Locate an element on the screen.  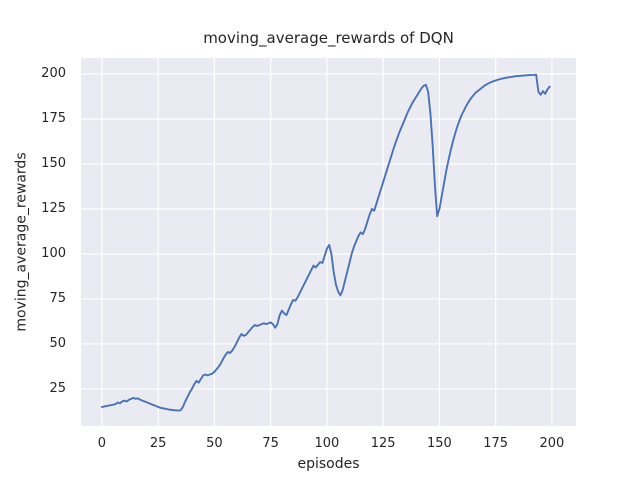
x-tick-label: 125 is located at coordinates (383, 443).